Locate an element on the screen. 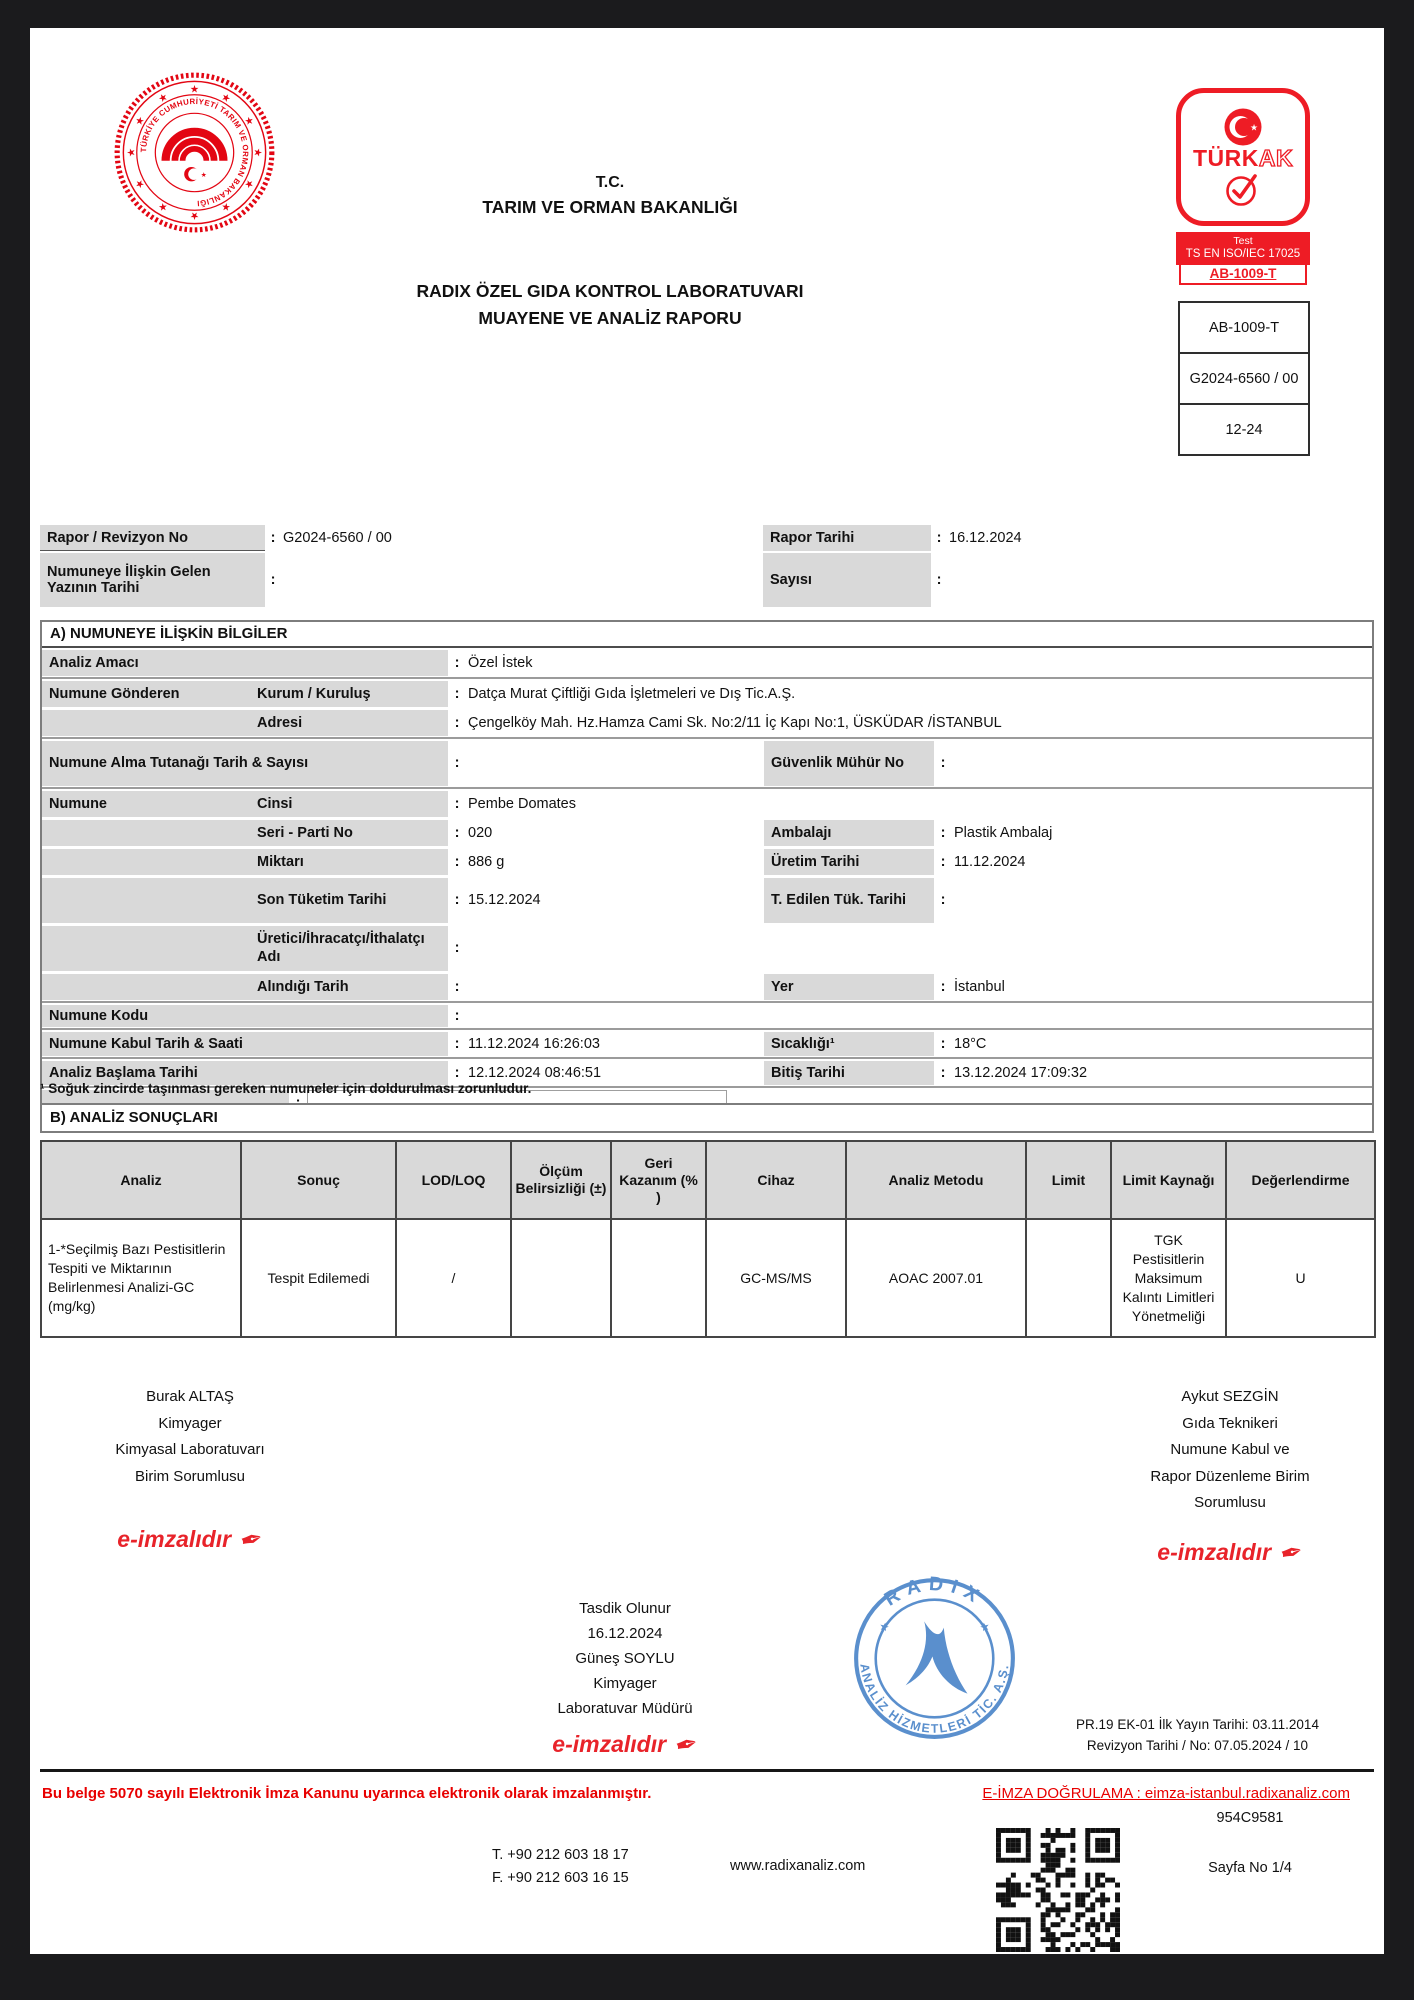 The image size is (1414, 2000). field-label: Numune Kodu is located at coordinates (245, 1015).